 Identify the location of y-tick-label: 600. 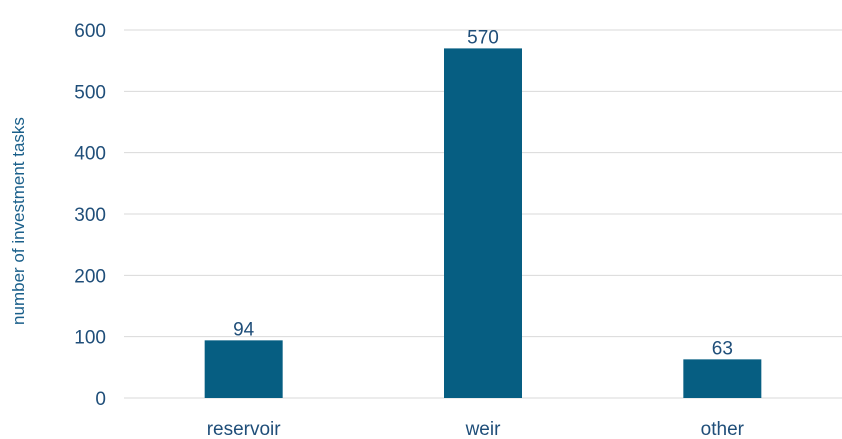
(90, 31).